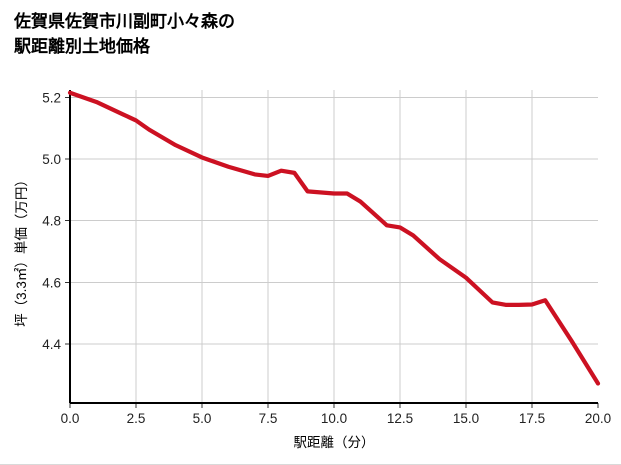 This screenshot has width=621, height=465. What do you see at coordinates (51, 159) in the screenshot?
I see `y-tick-label: 5.0` at bounding box center [51, 159].